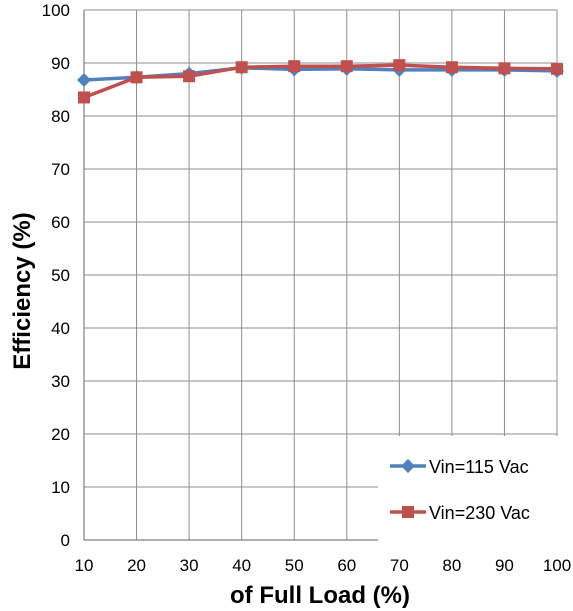 Image resolution: width=573 pixels, height=611 pixels. What do you see at coordinates (136, 565) in the screenshot?
I see `x-tick-label: 20` at bounding box center [136, 565].